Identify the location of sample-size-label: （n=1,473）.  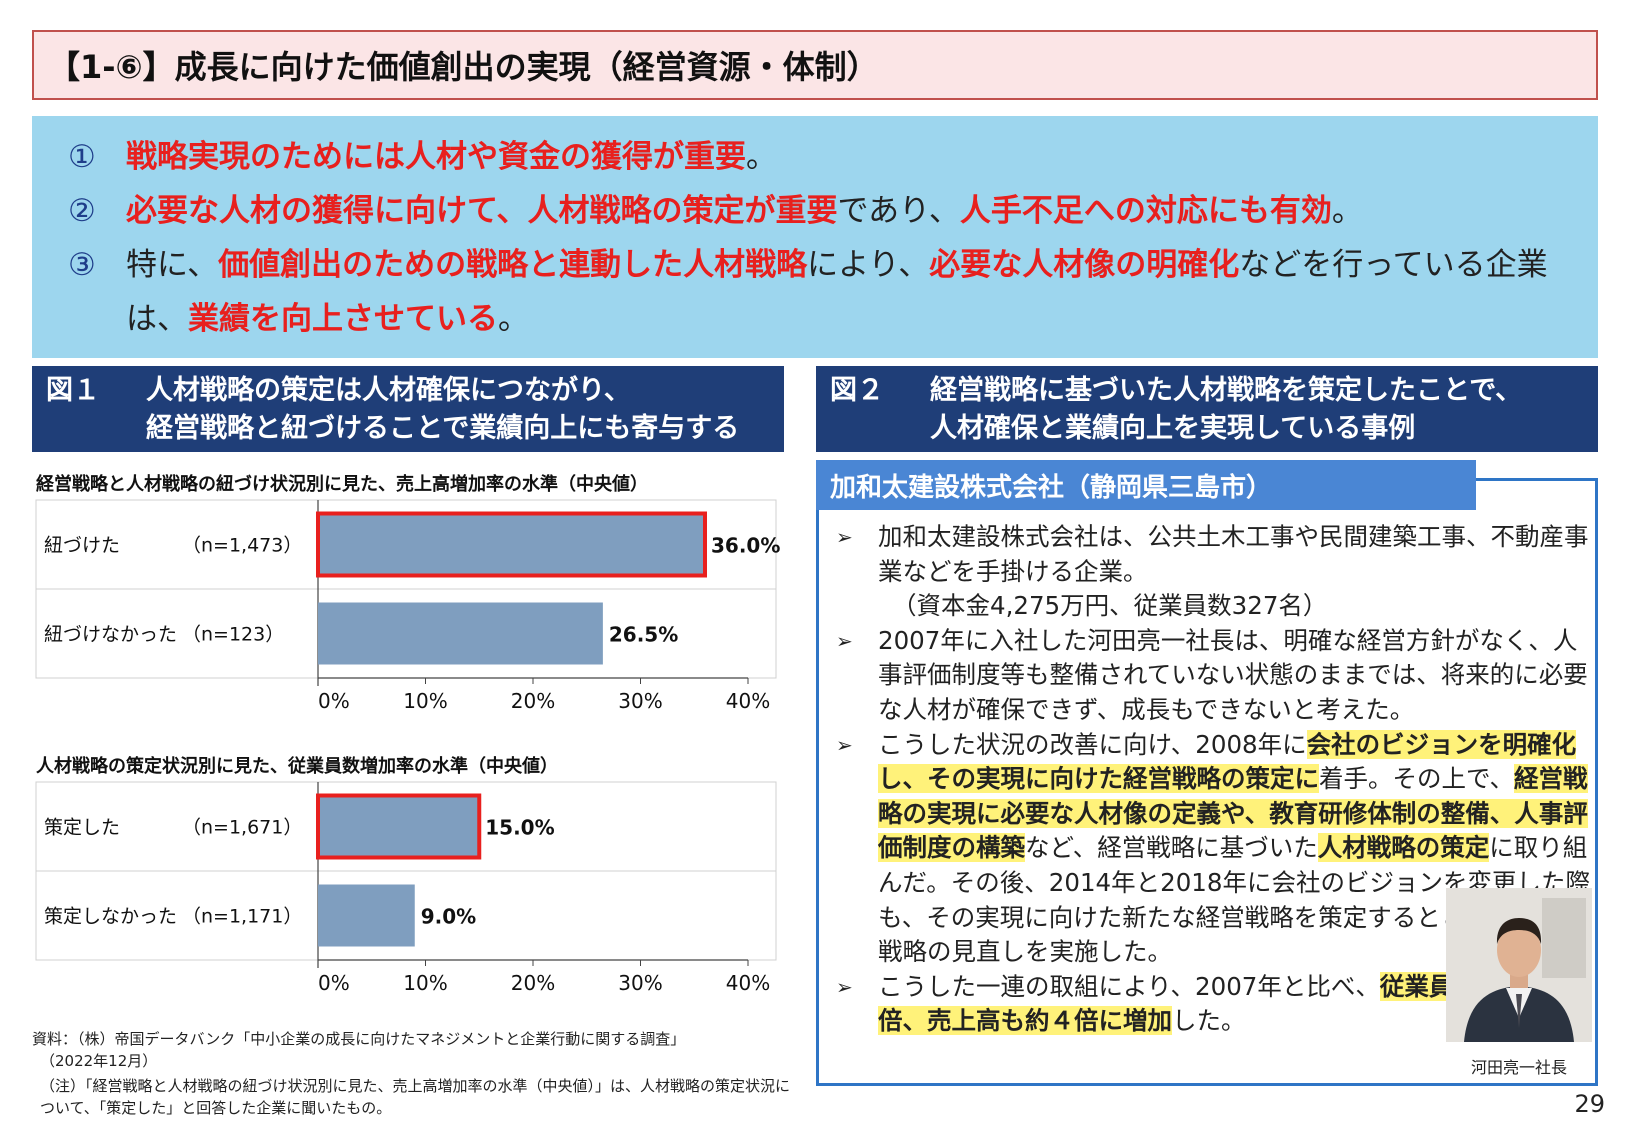
(242, 546).